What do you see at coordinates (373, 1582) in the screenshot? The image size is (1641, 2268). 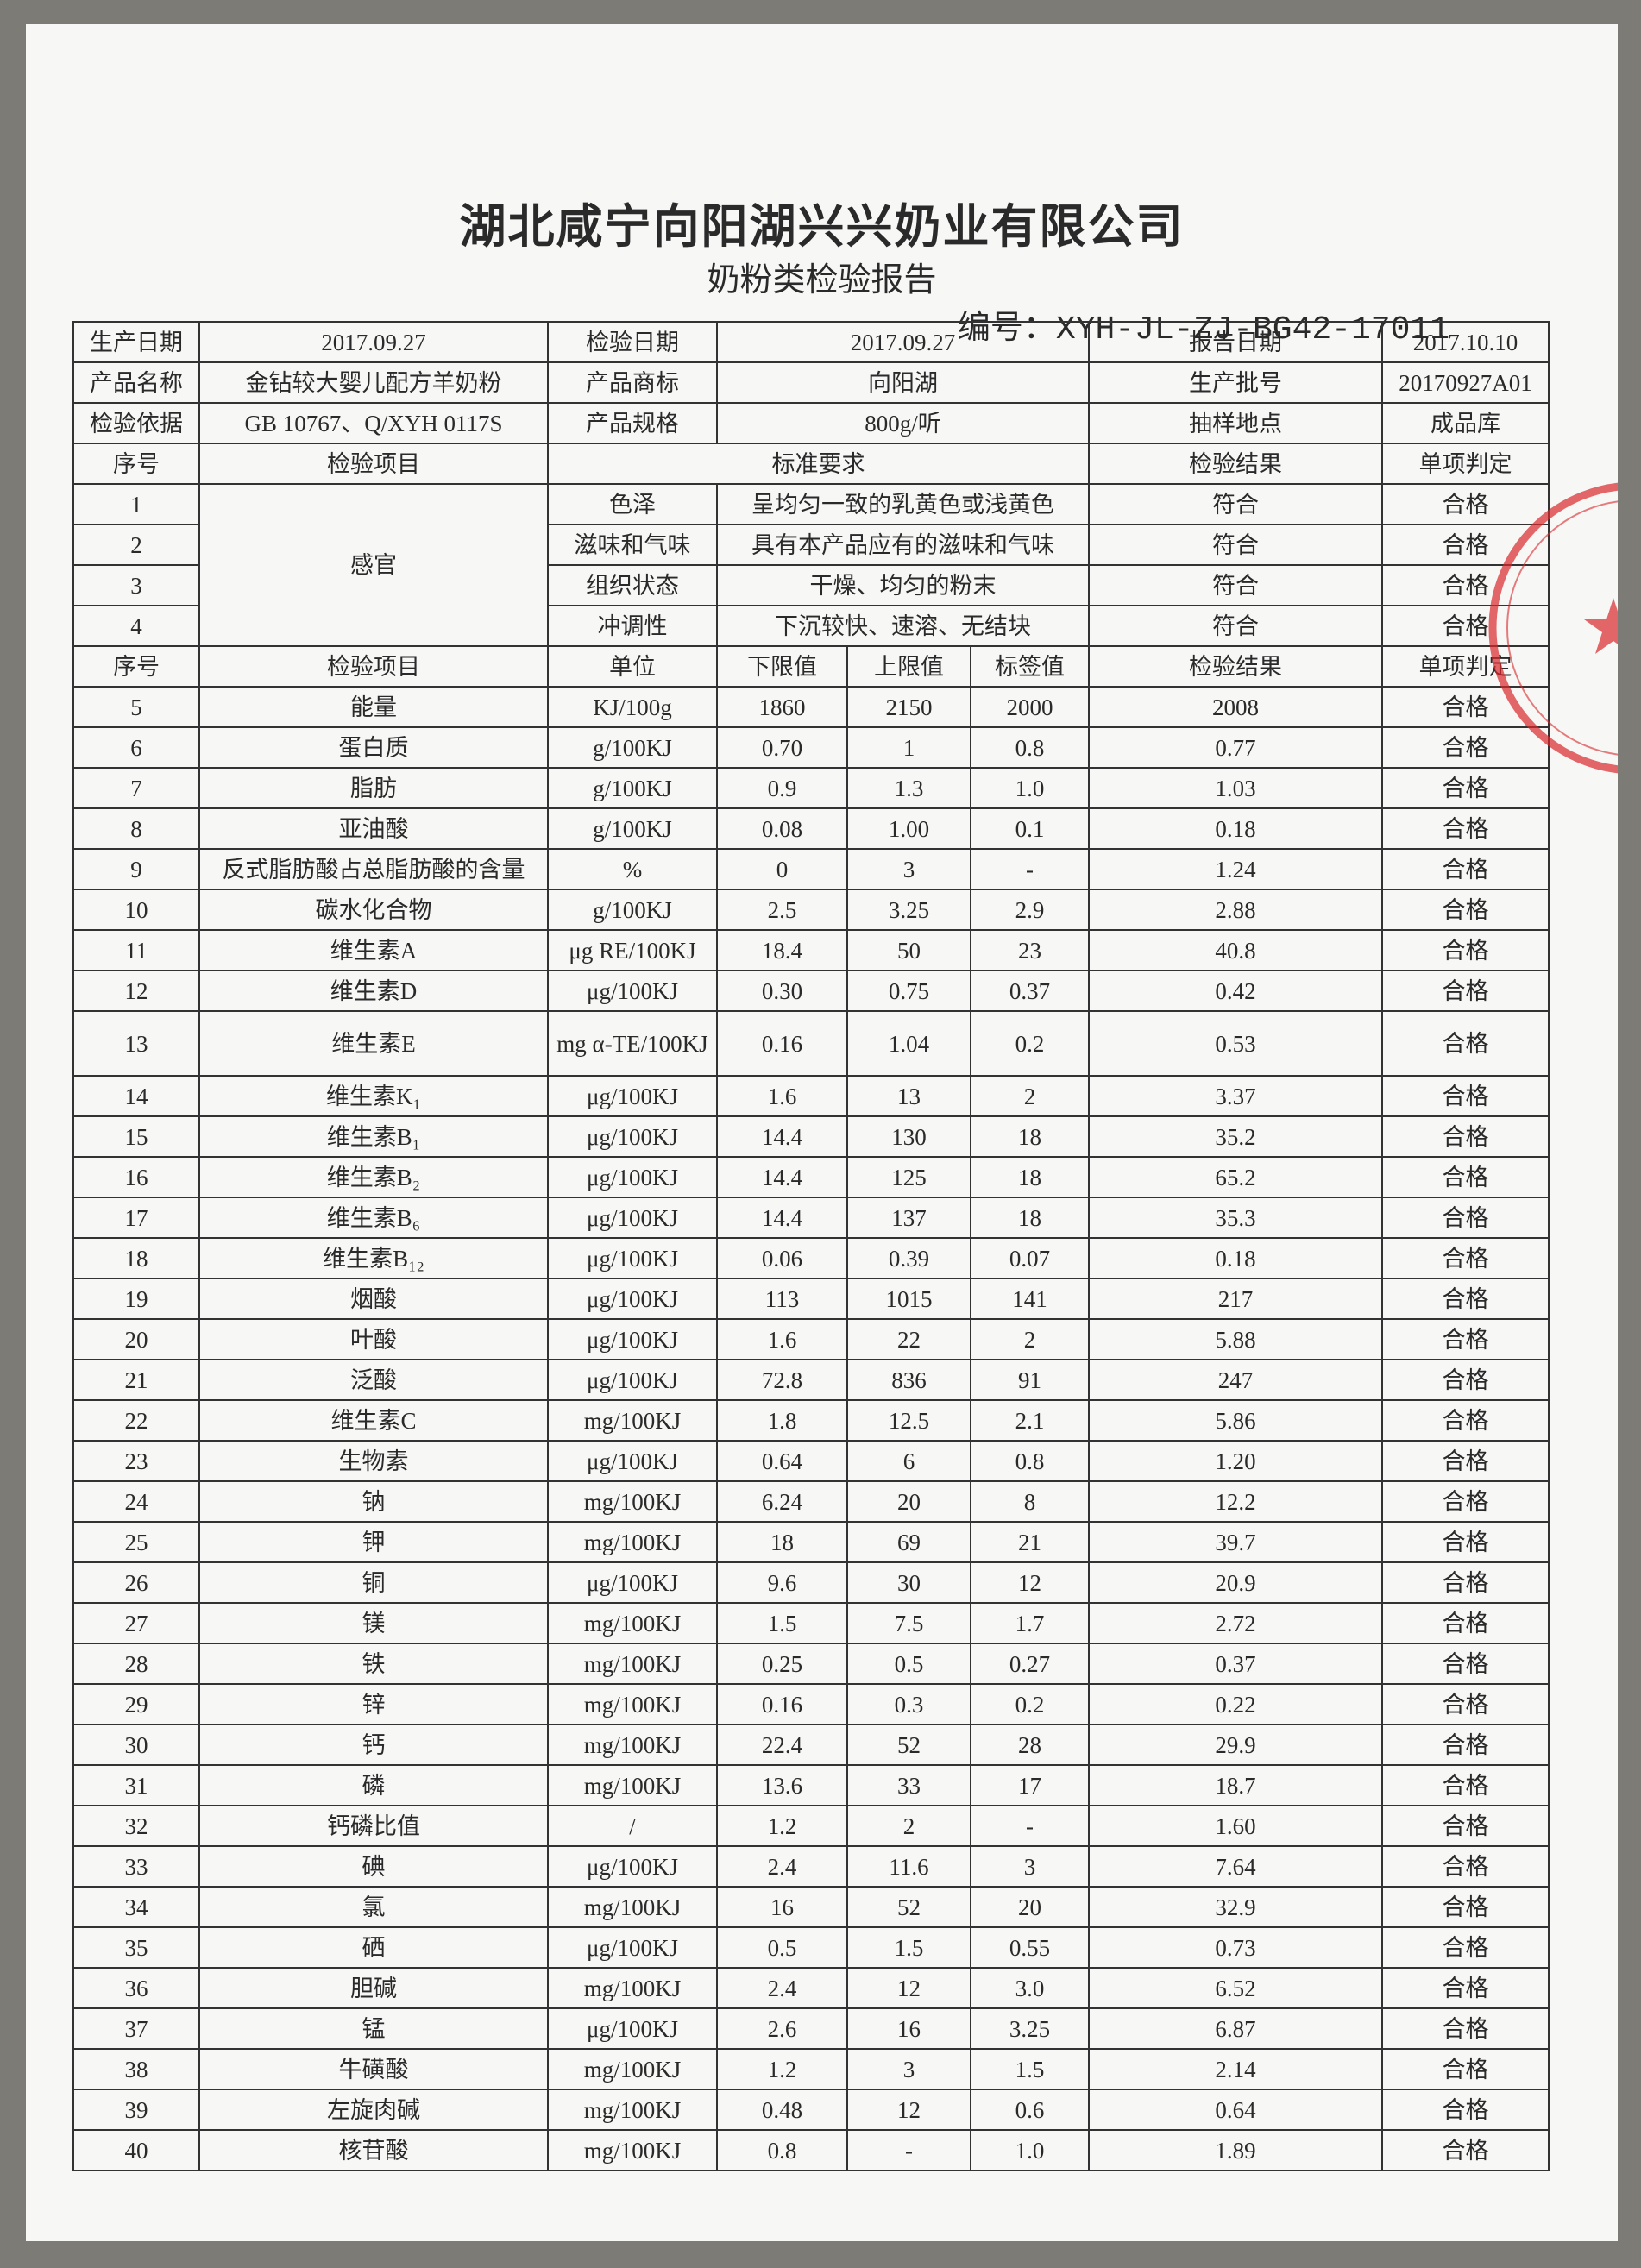 I see `test-item: 铜` at bounding box center [373, 1582].